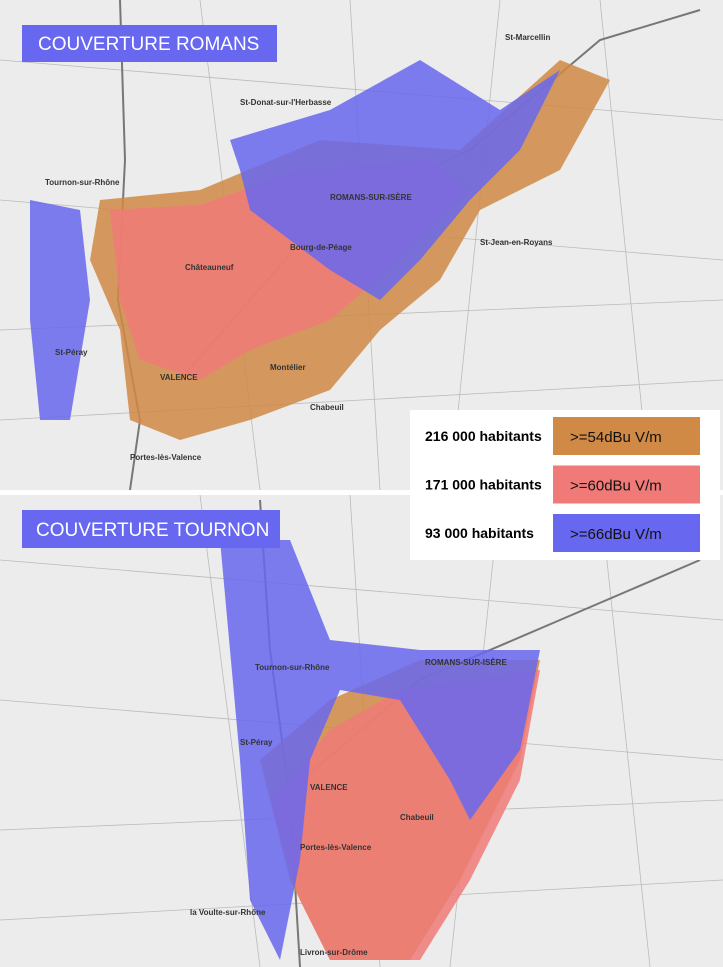 The image size is (723, 967). What do you see at coordinates (209, 267) in the screenshot?
I see `place-label: Châteauneuf` at bounding box center [209, 267].